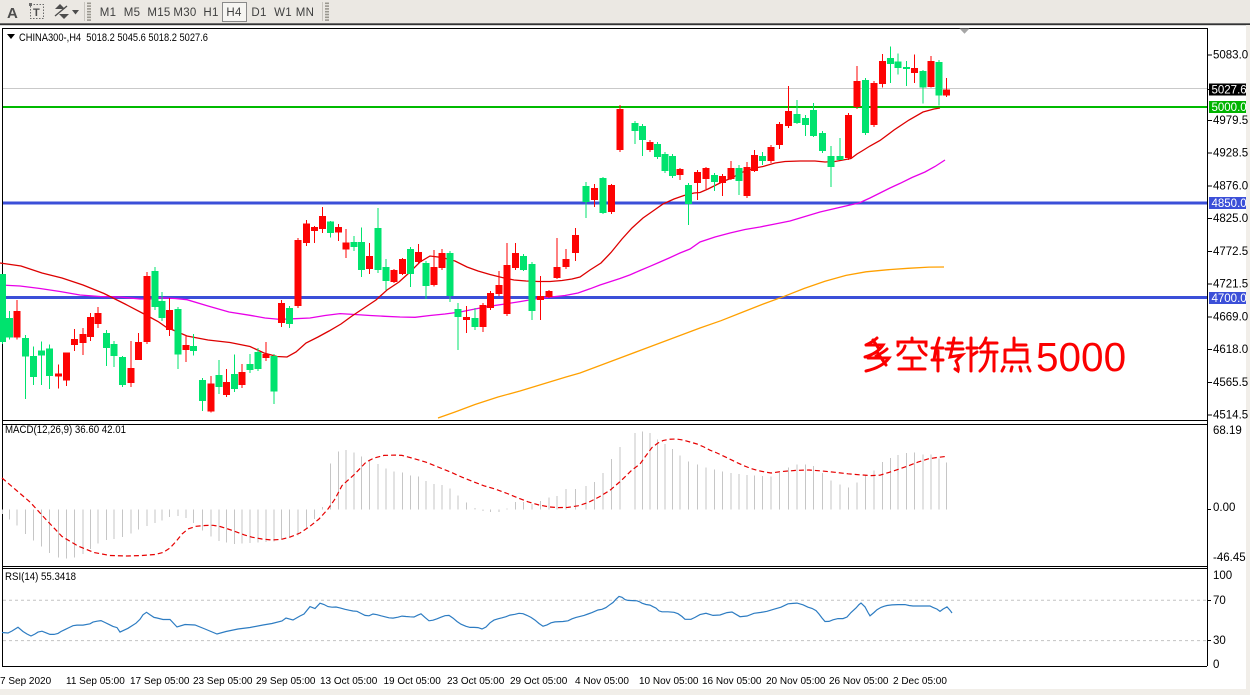 This screenshot has height=700, width=1250. I want to click on svg-text: 5027.6, so click(1229, 91).